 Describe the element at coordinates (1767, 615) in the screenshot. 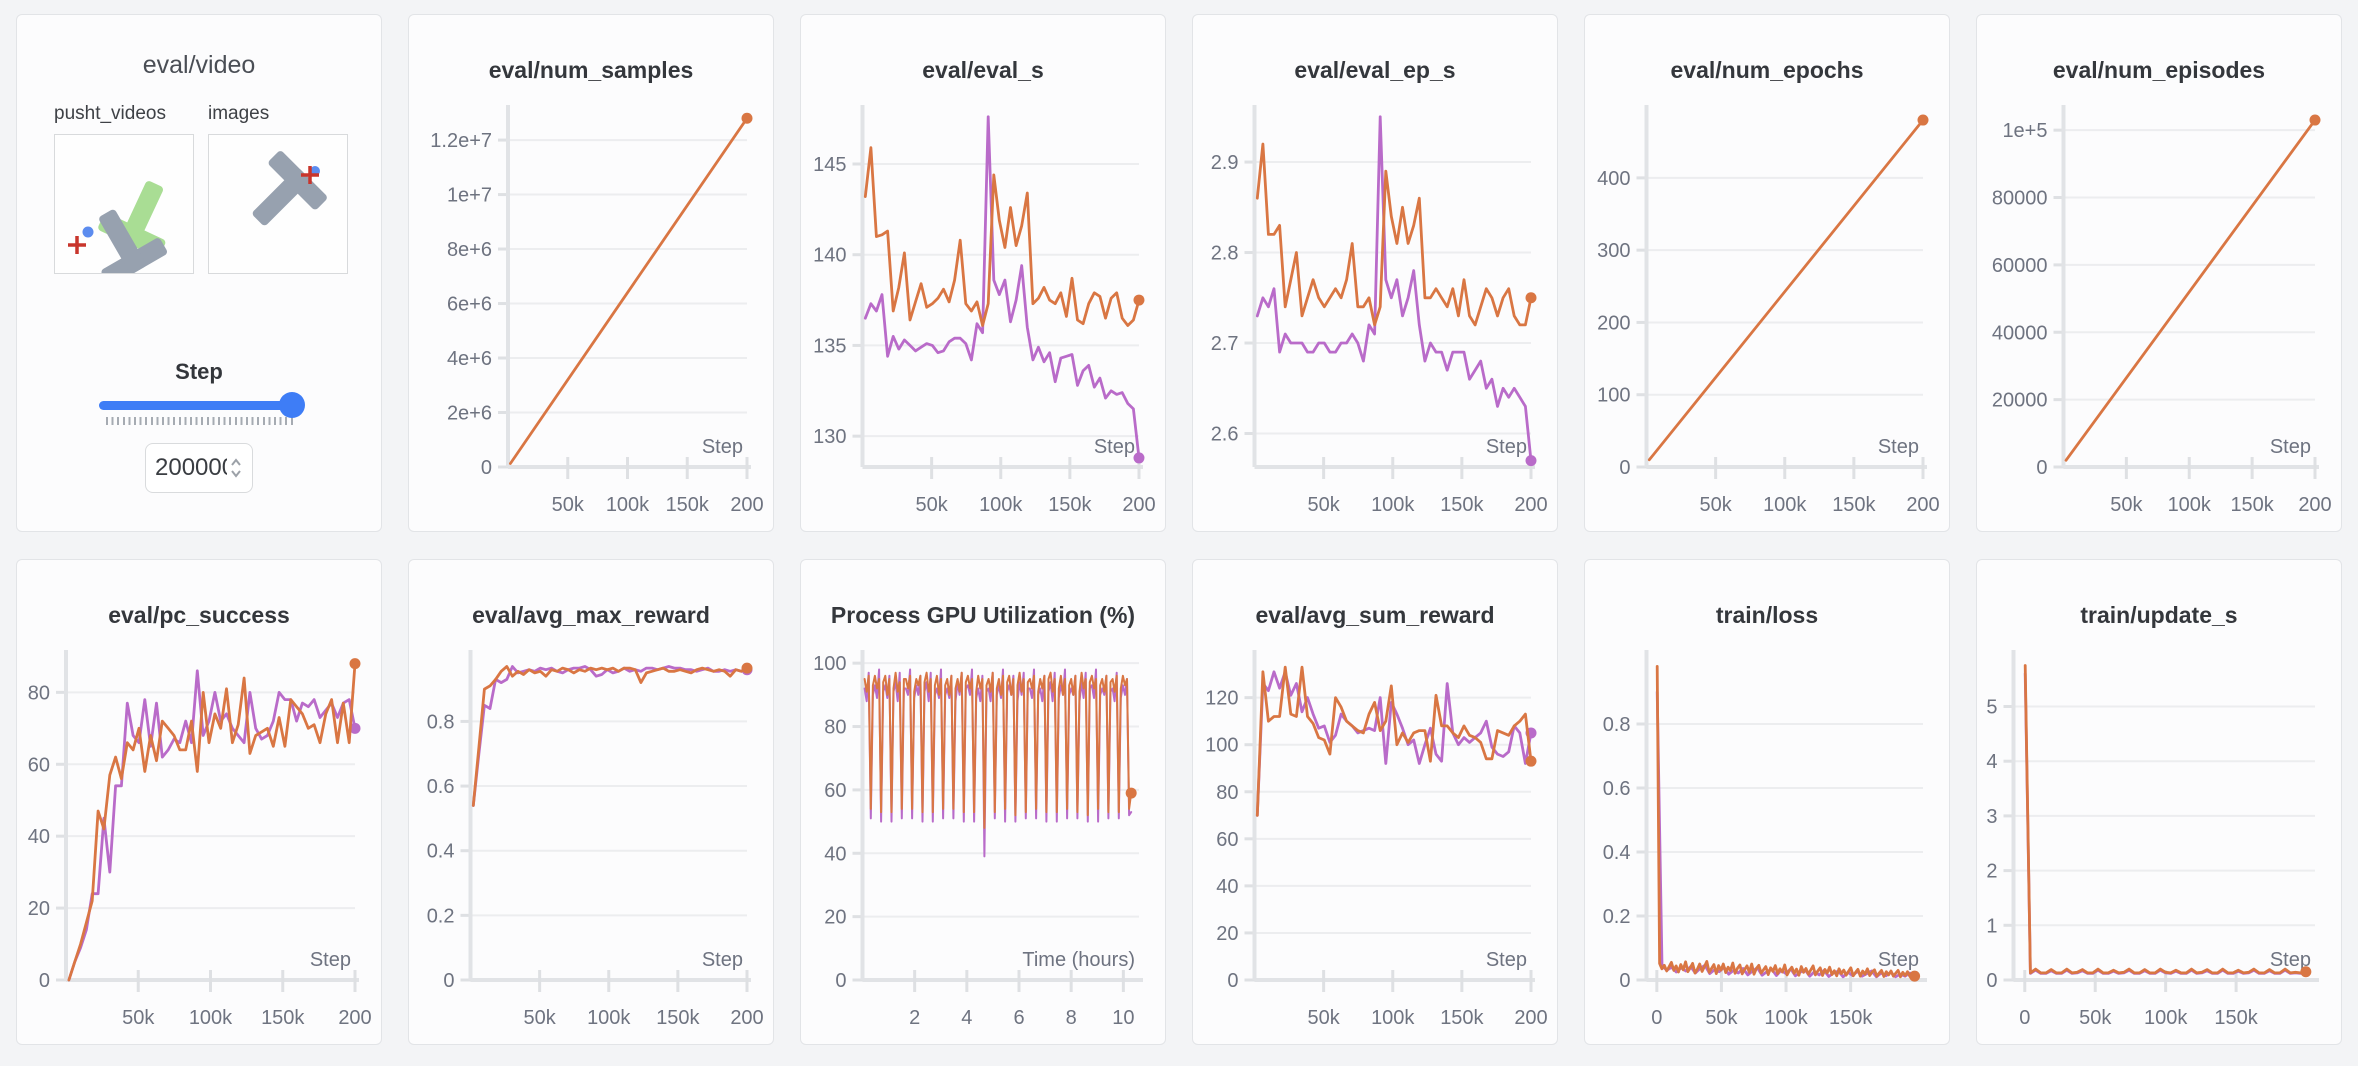

I see `chart-title: train/loss` at that location.